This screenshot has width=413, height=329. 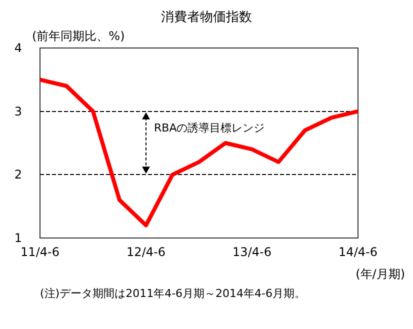 What do you see at coordinates (358, 252) in the screenshot?
I see `x-tick-label: 14/4-6` at bounding box center [358, 252].